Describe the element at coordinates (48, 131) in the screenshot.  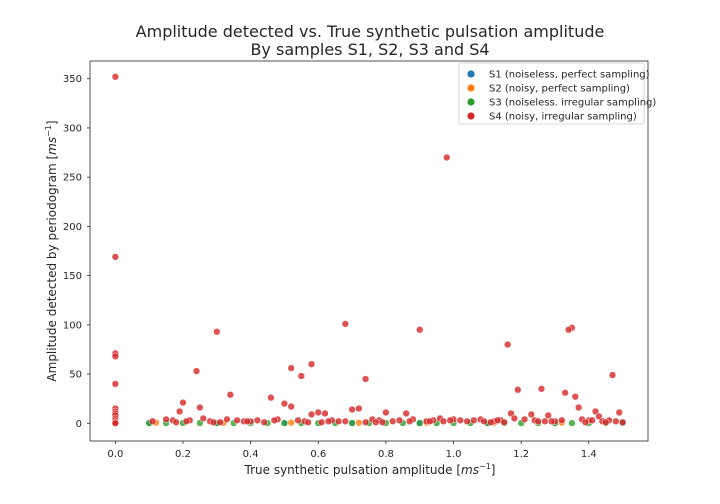
I see `y-axis-label-exp: −1` at that location.